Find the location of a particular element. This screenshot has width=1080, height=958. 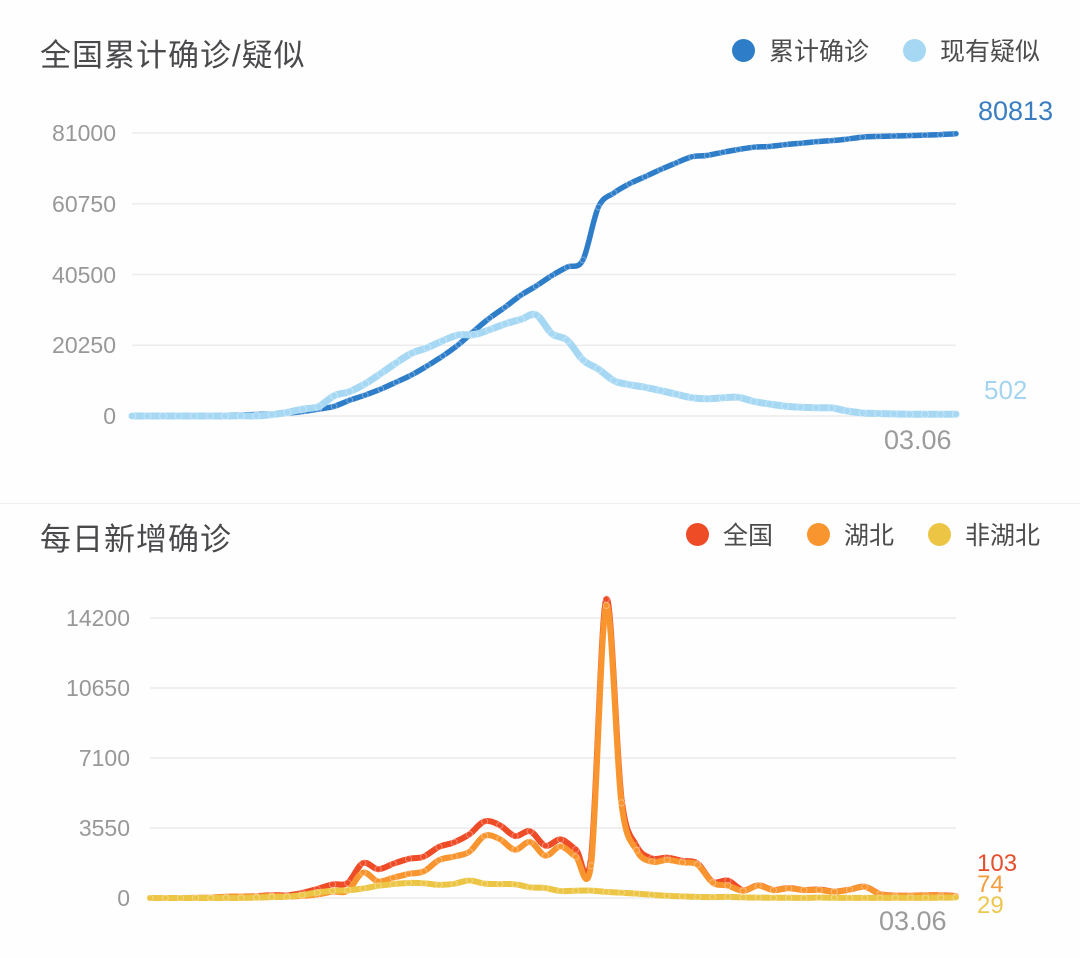

y-axis-tick-label: 40500 is located at coordinates (84, 274).